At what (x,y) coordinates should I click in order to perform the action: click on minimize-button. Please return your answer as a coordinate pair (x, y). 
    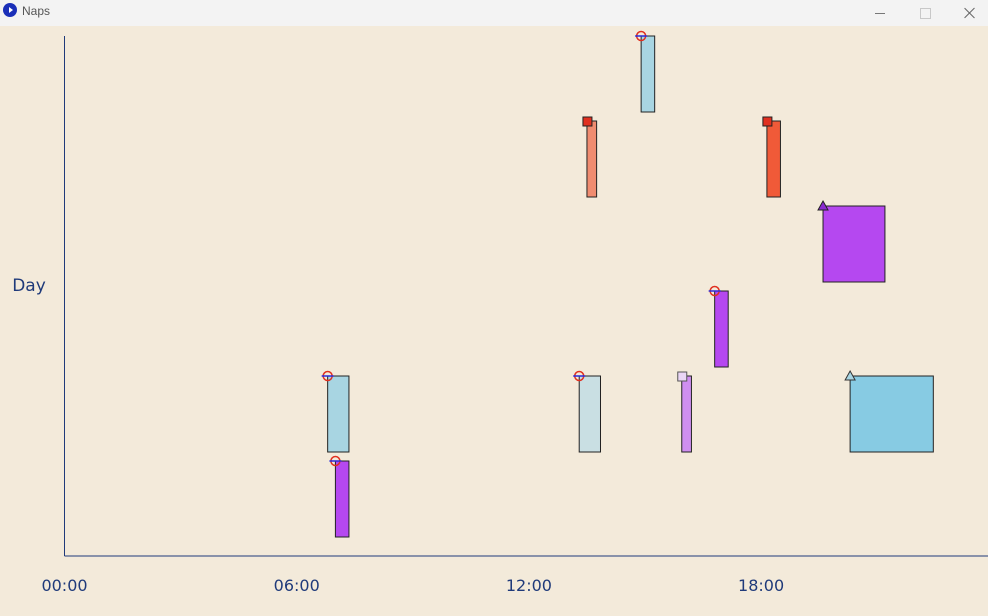
    Looking at the image, I should click on (880, 13).